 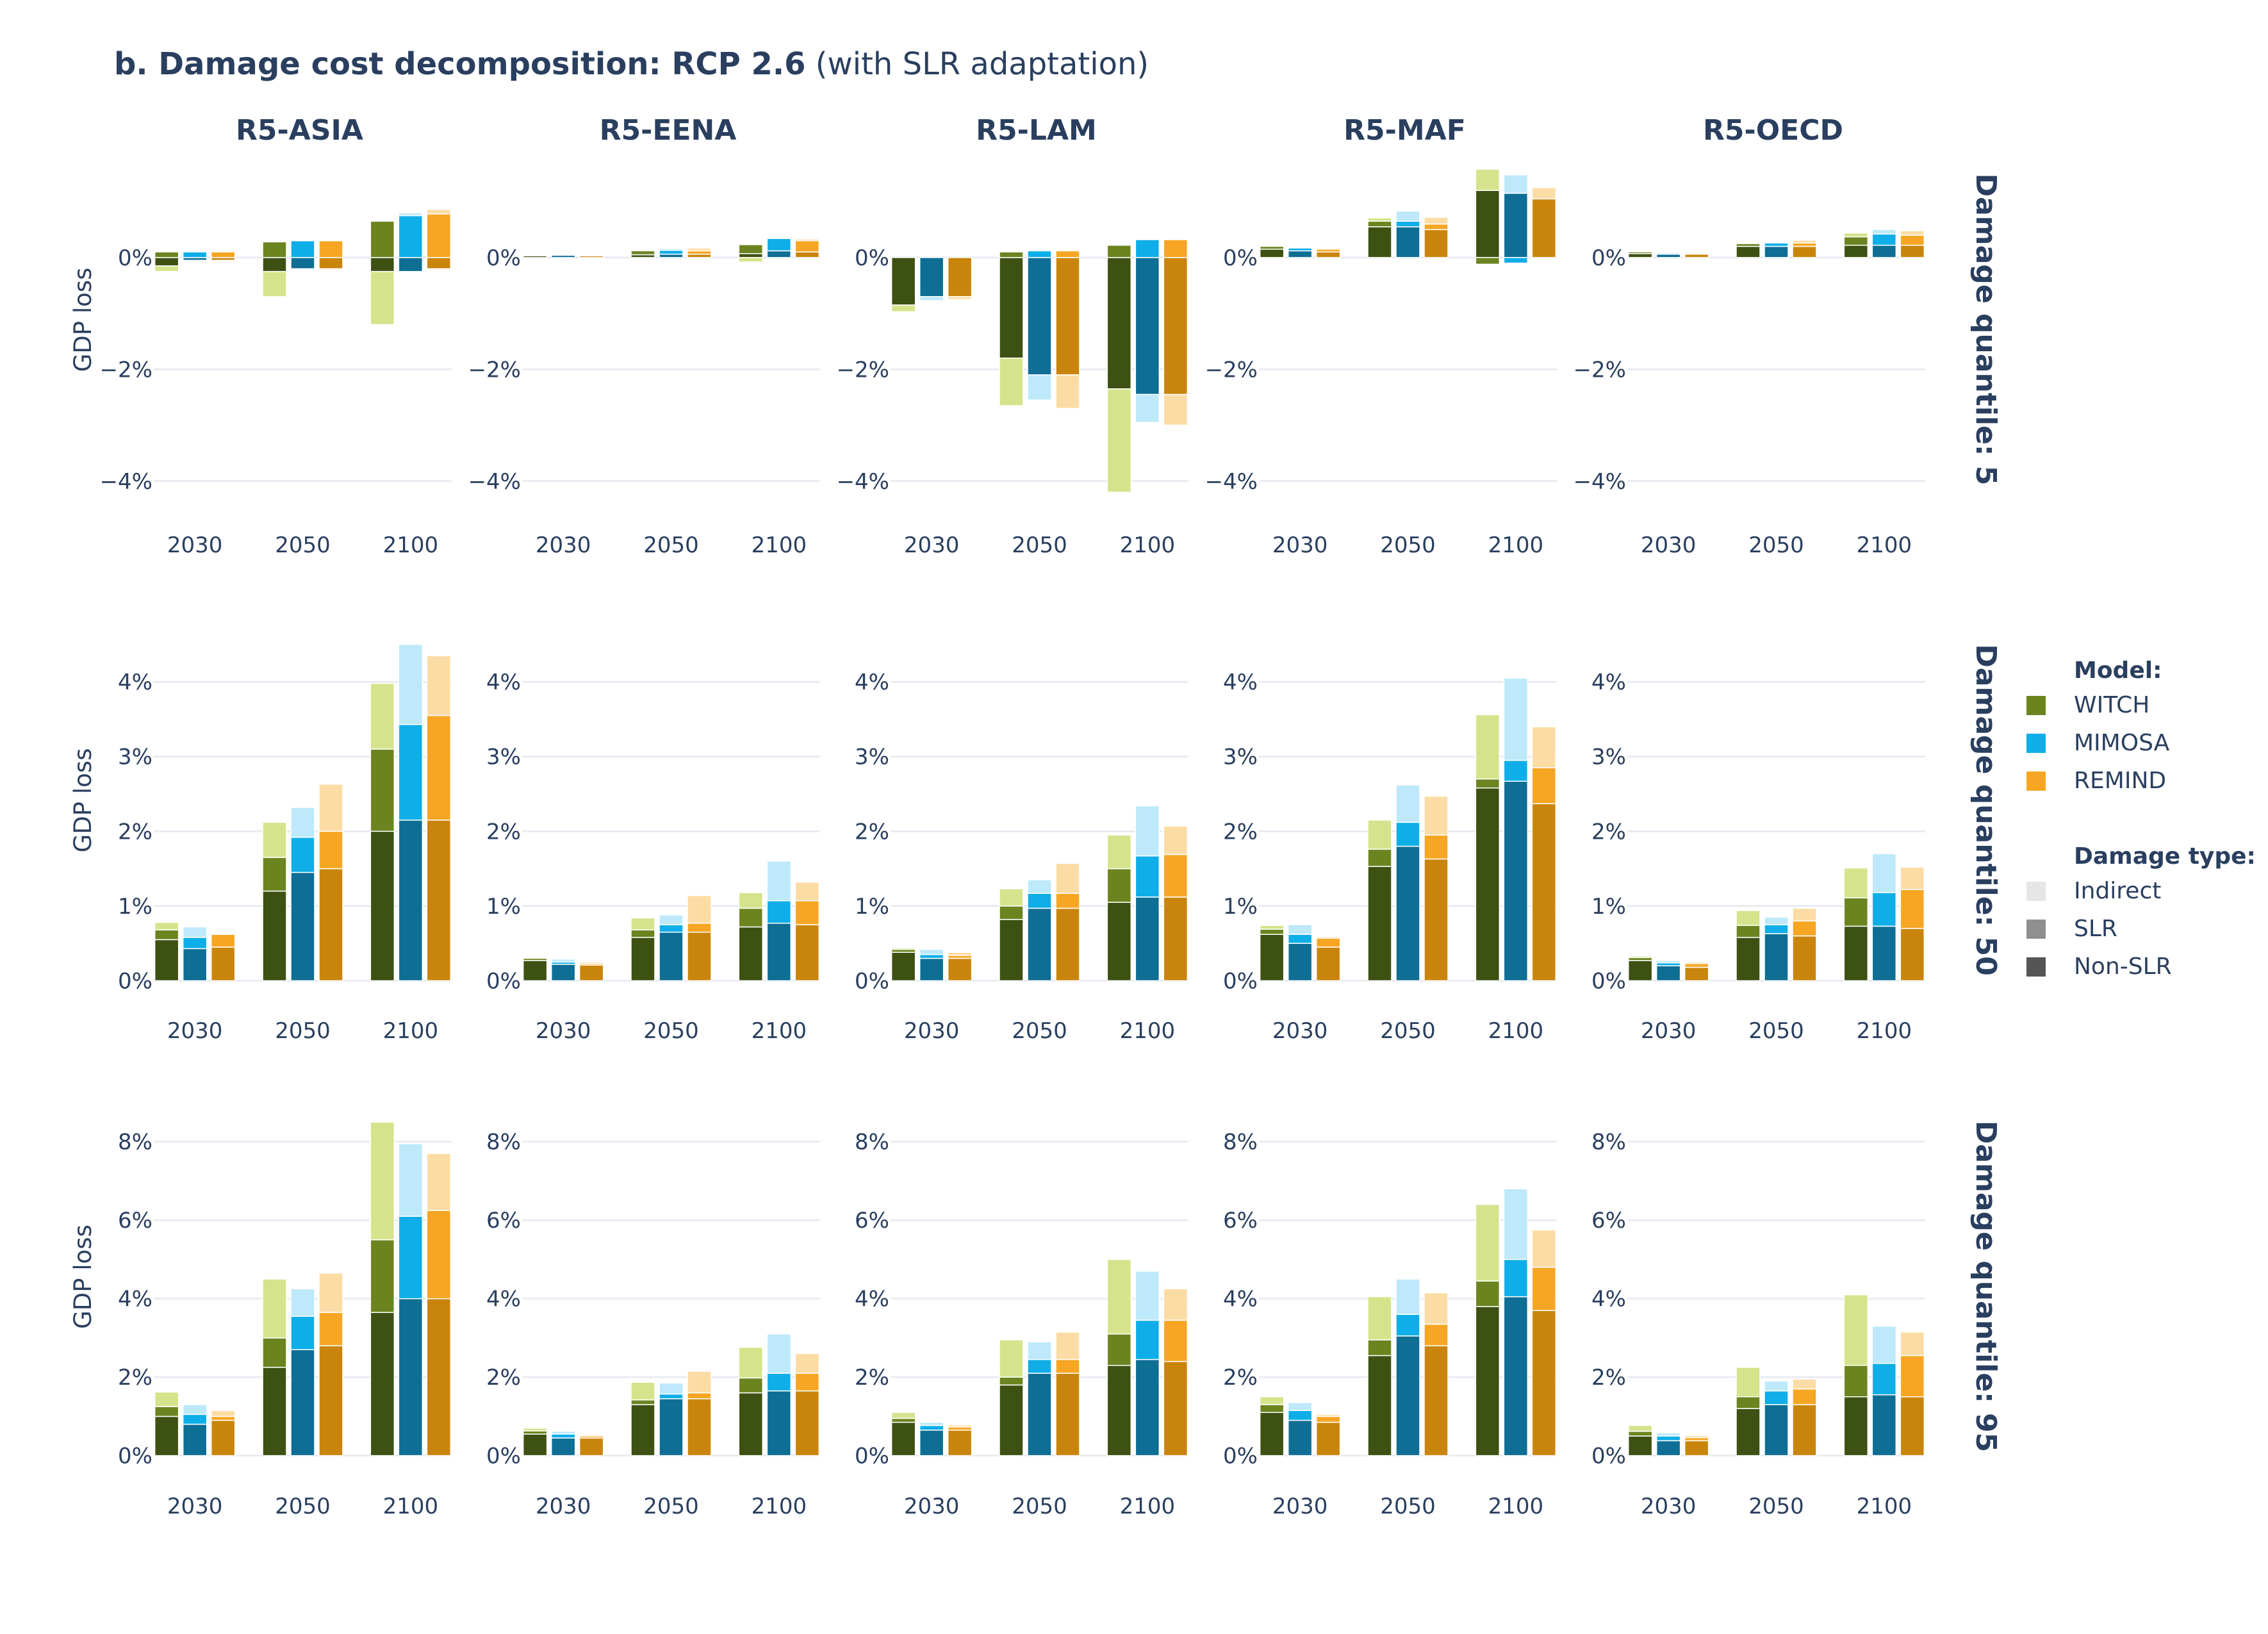 I want to click on legend-label-remind: REMIND, so click(x=2120, y=781).